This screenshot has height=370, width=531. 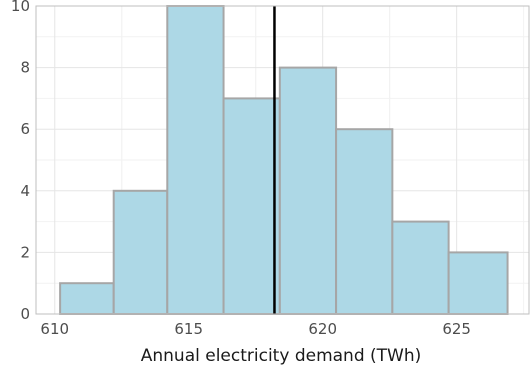 What do you see at coordinates (255, 329) in the screenshot?
I see `x-axis-tick-labels: 610 615 620 625` at bounding box center [255, 329].